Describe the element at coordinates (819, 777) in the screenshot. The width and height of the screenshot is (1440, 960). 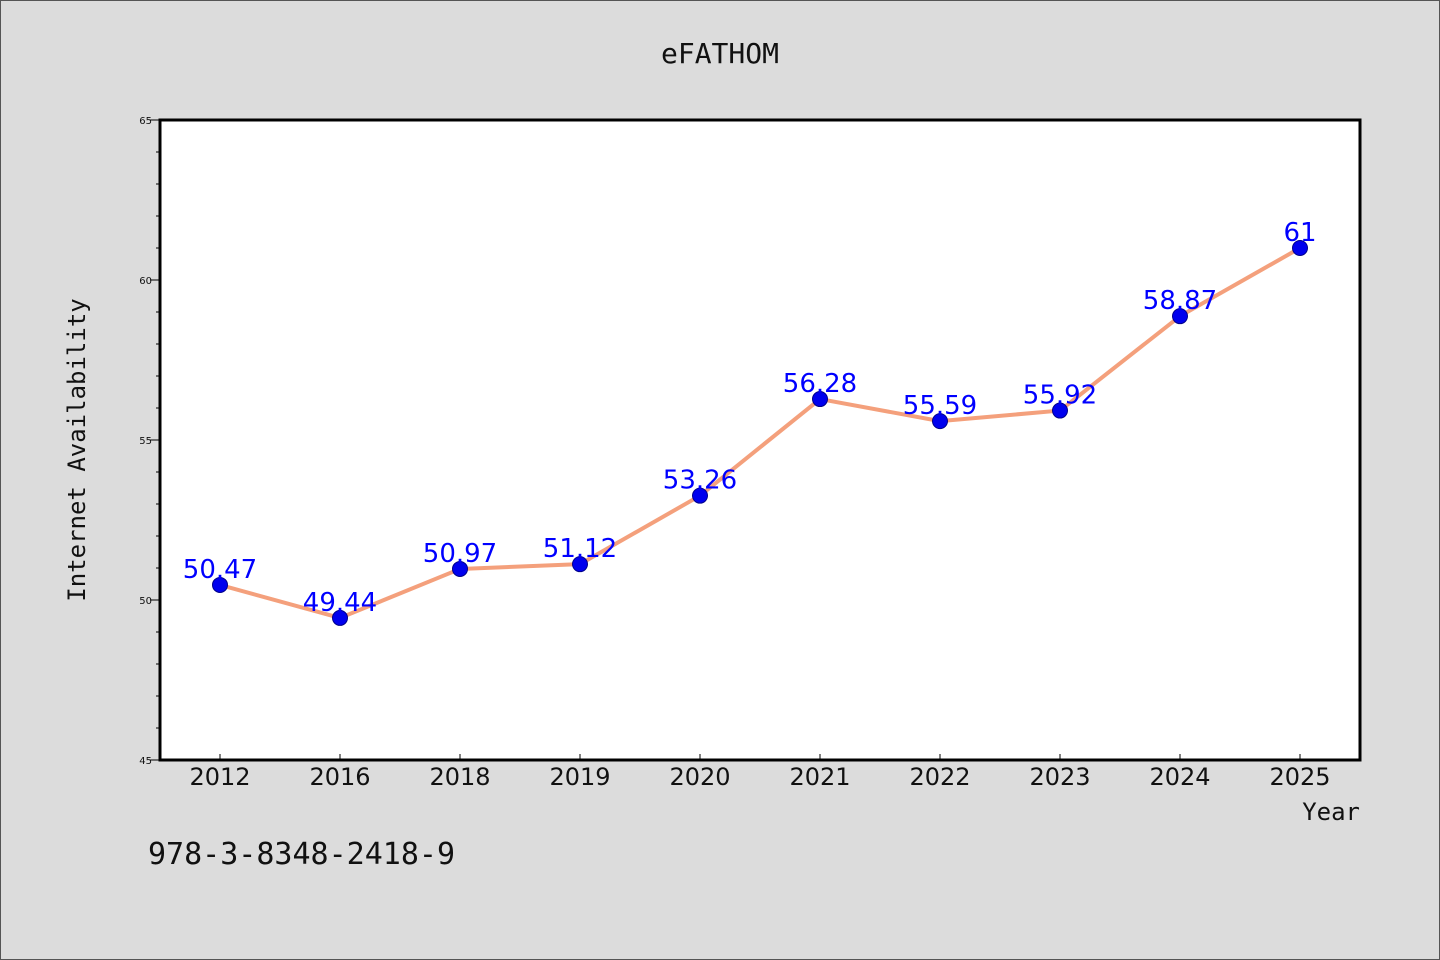
I see `x-tick-label: 2021` at that location.